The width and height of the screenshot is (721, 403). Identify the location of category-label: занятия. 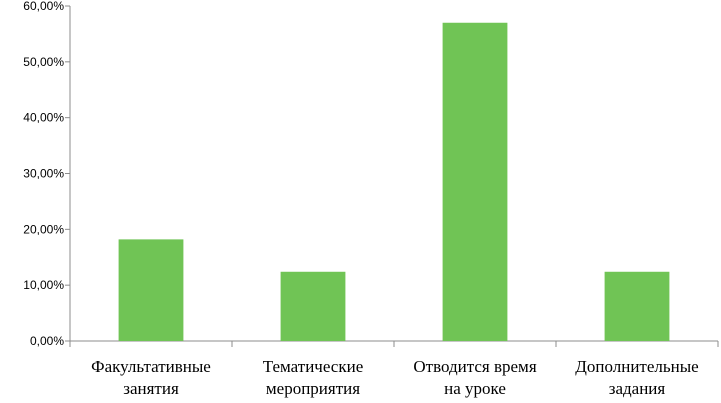
(151, 388).